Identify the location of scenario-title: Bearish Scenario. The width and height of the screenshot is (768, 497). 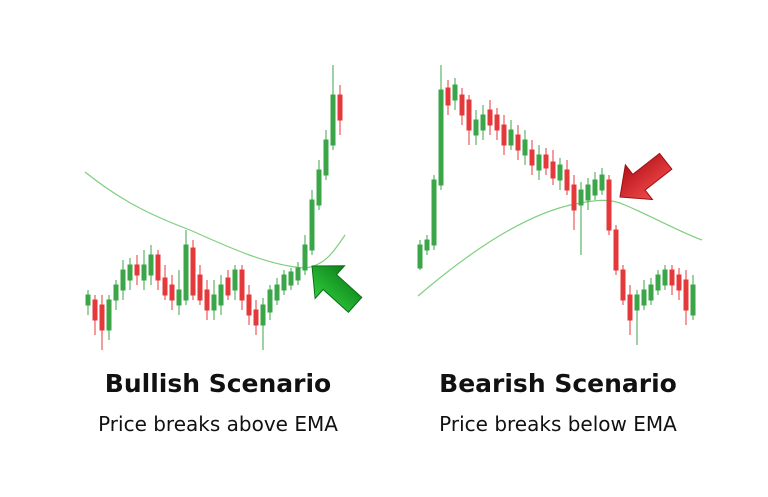
(558, 383).